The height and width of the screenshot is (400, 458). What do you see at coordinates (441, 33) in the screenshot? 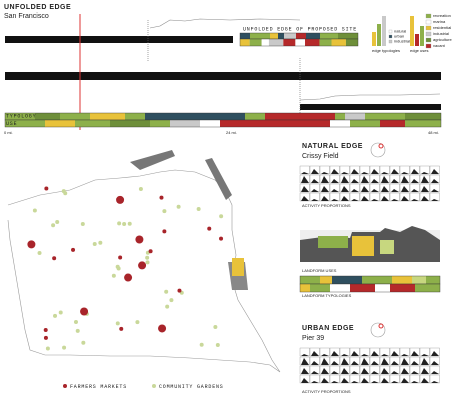
I see `legend-label: industrial` at bounding box center [441, 33].